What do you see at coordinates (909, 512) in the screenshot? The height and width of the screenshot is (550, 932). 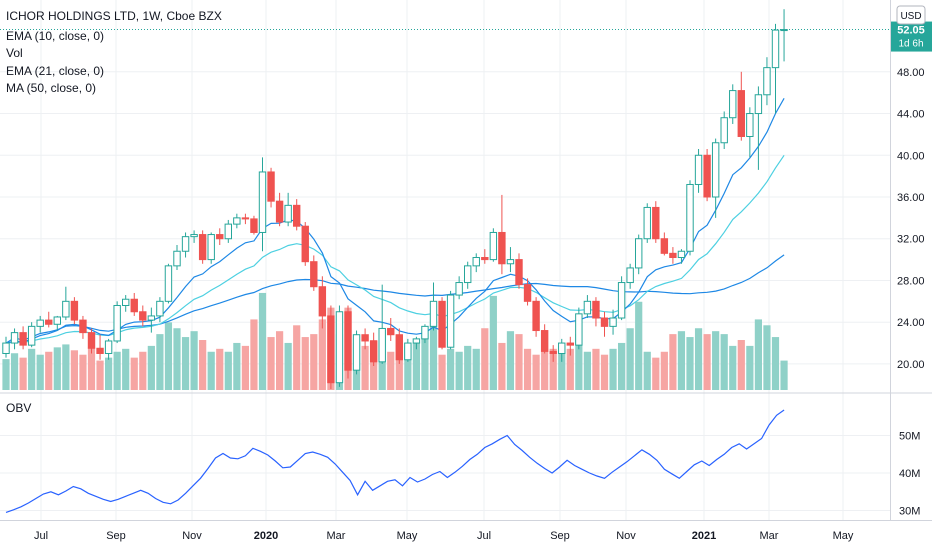 I see `obv-tick-label: 30M` at bounding box center [909, 512].